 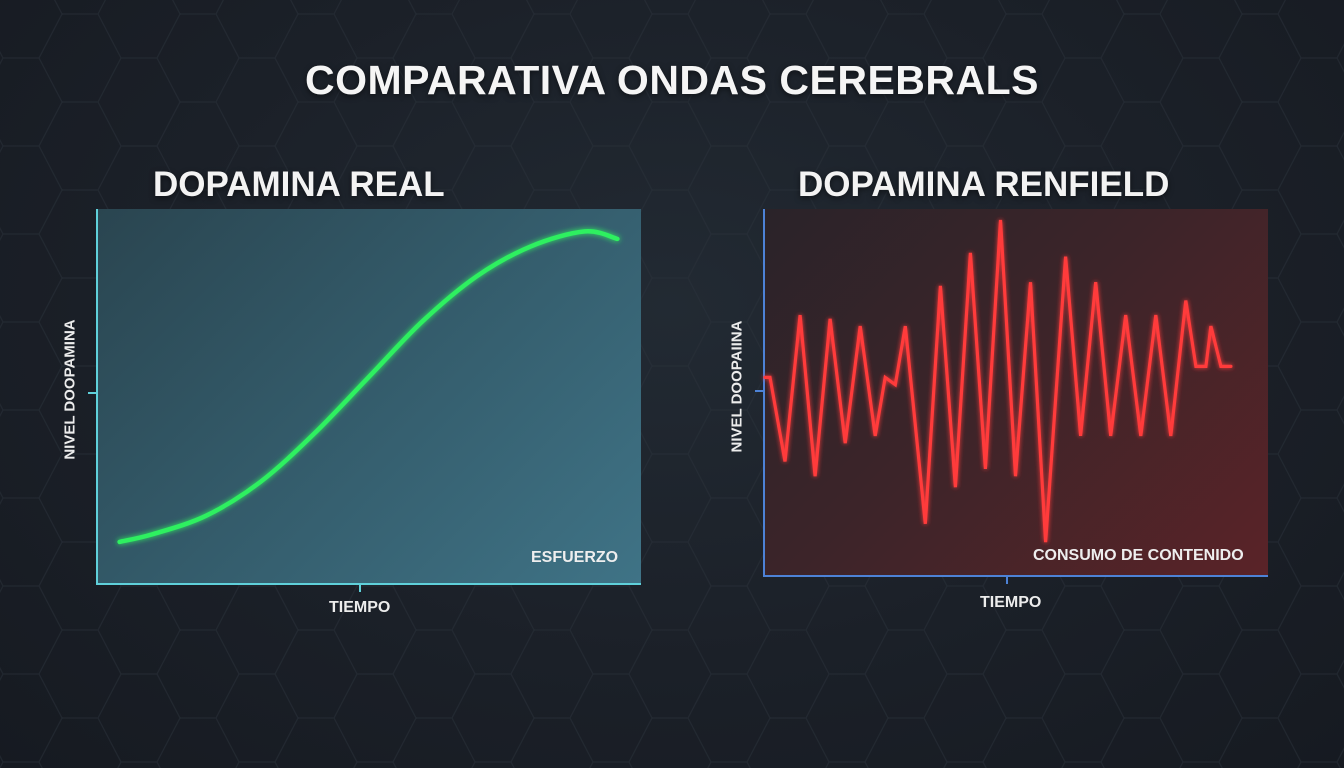 I want to click on x-tick-real, so click(x=360, y=588).